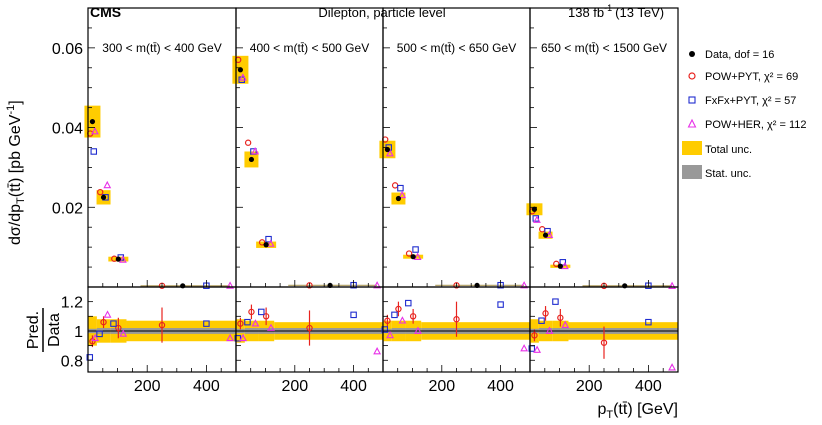 The image size is (822, 425). Describe the element at coordinates (756, 125) in the screenshot. I see `legend-label: POW+HER, χ² = 112` at that location.